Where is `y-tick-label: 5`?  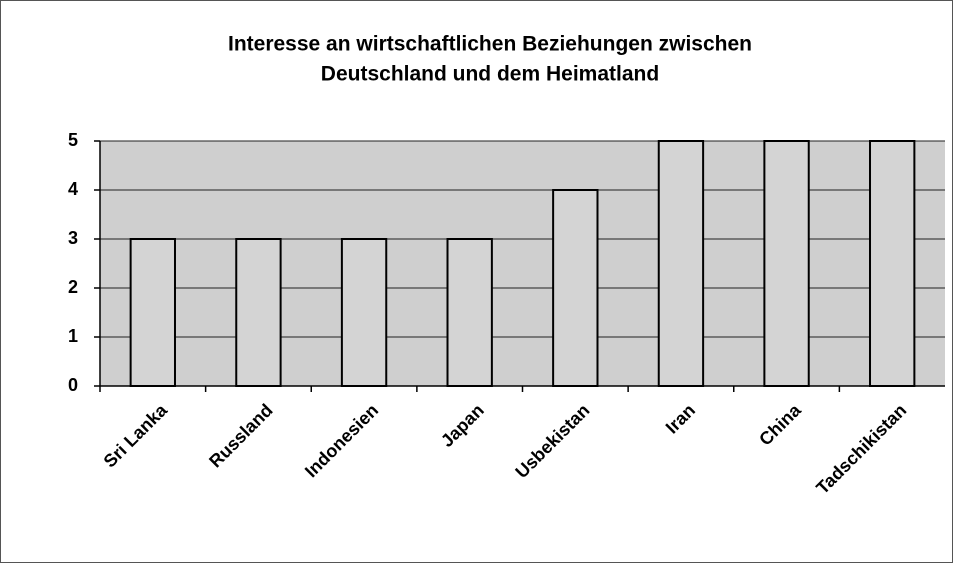
y-tick-label: 5 is located at coordinates (73, 140).